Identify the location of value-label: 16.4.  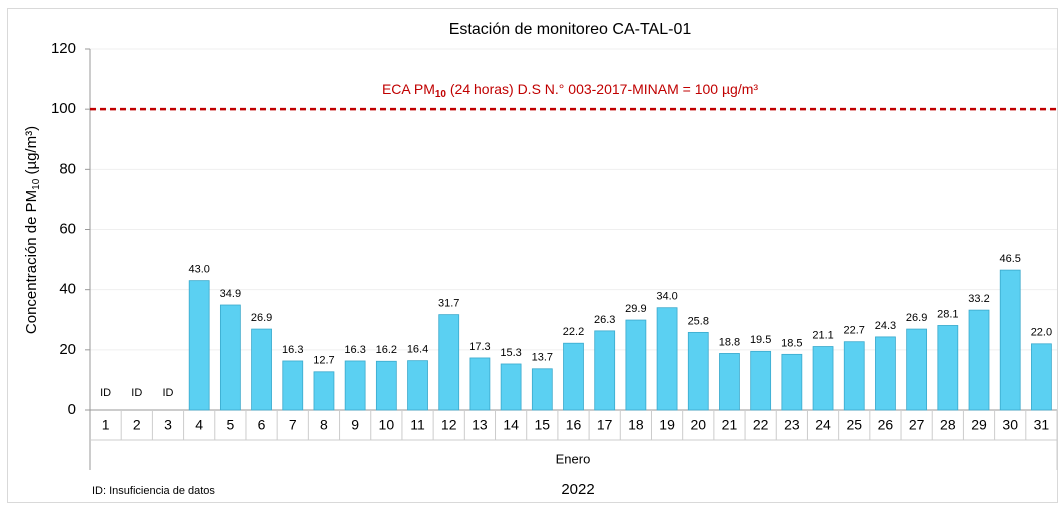
(417, 350).